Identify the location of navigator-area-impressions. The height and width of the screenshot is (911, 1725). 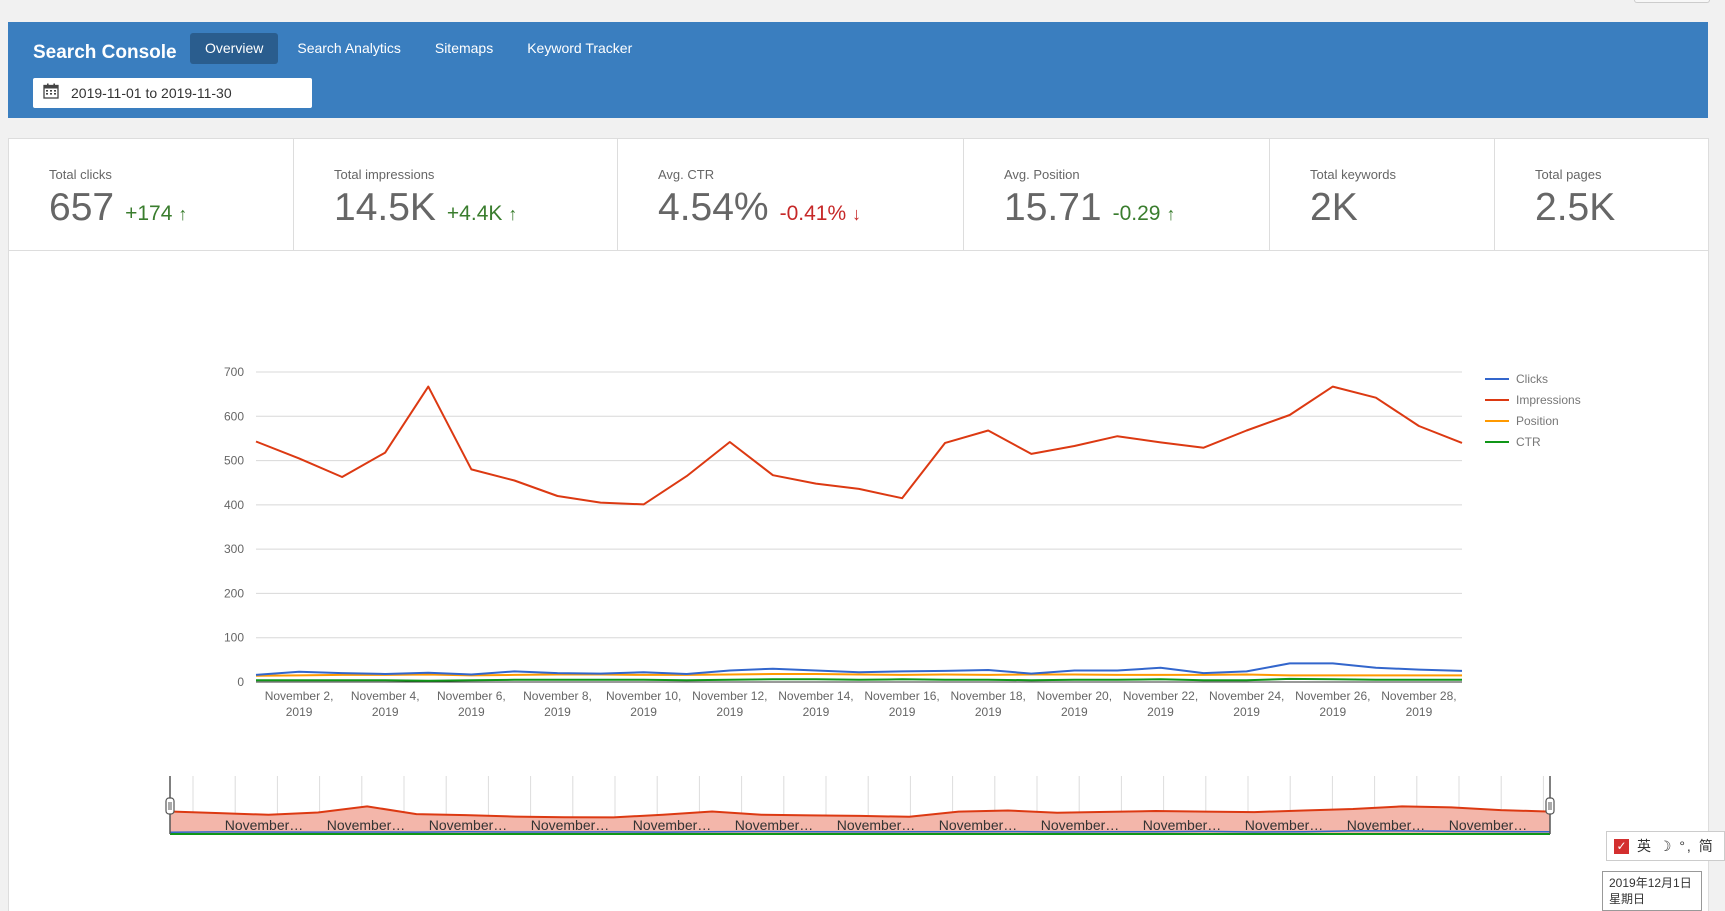
(860, 820).